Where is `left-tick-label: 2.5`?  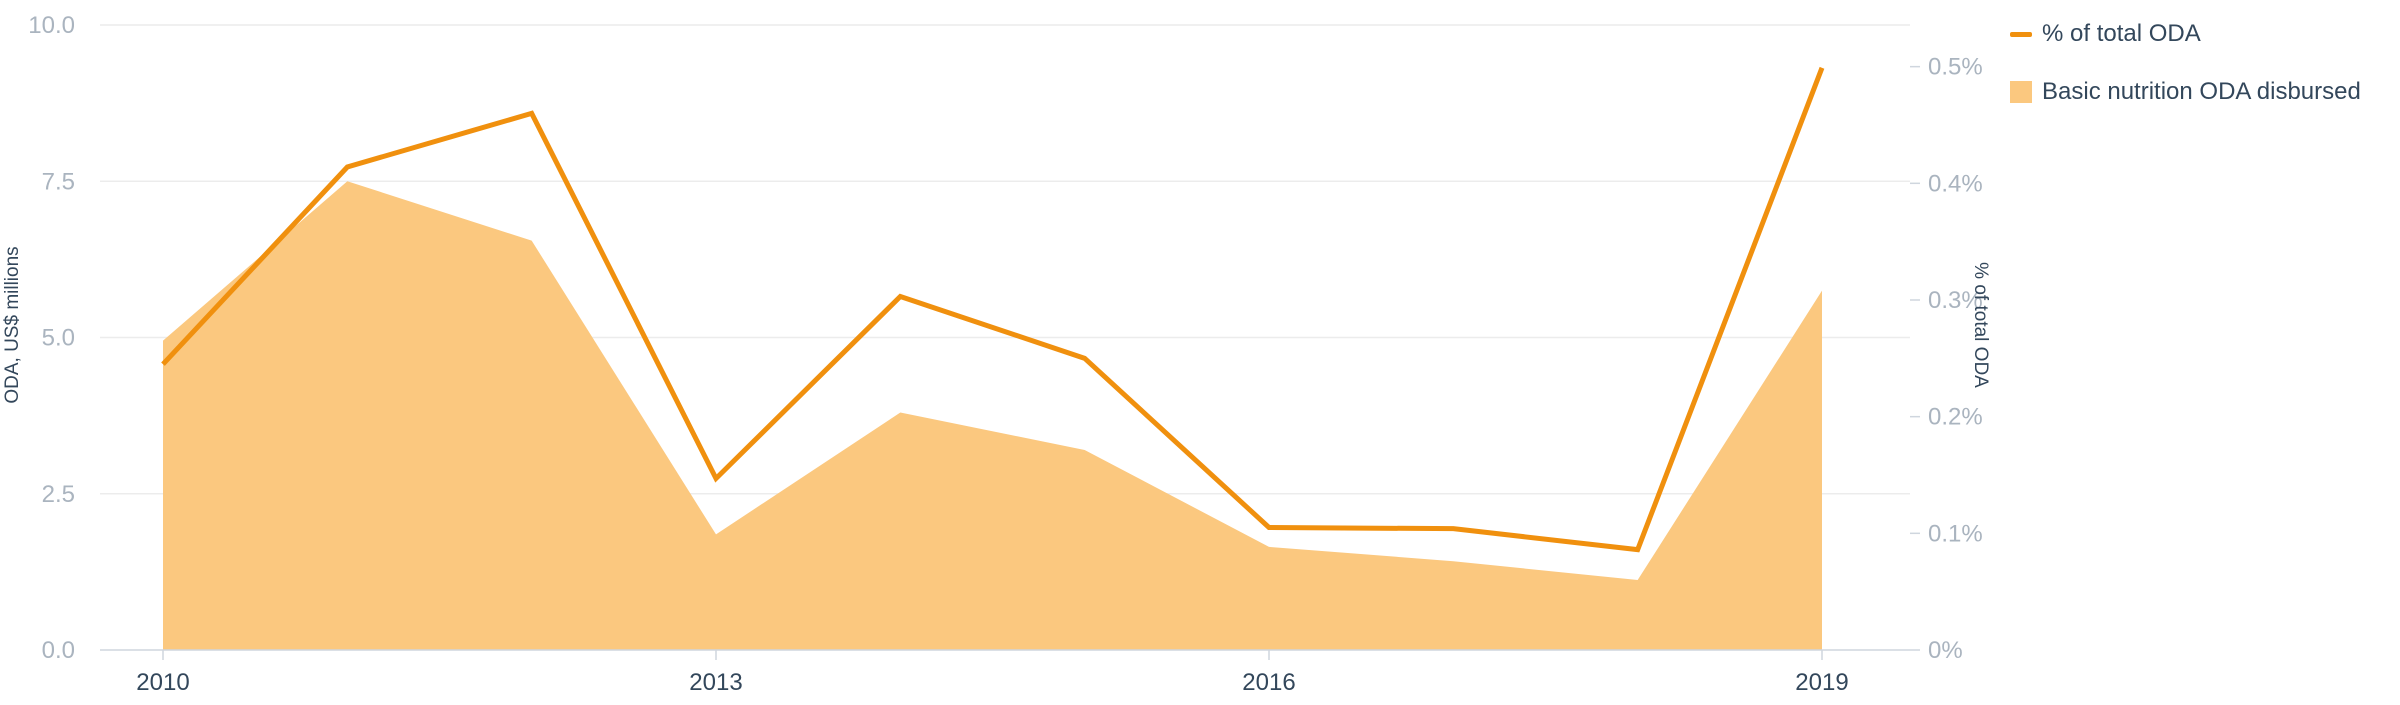
left-tick-label: 2.5 is located at coordinates (58, 494).